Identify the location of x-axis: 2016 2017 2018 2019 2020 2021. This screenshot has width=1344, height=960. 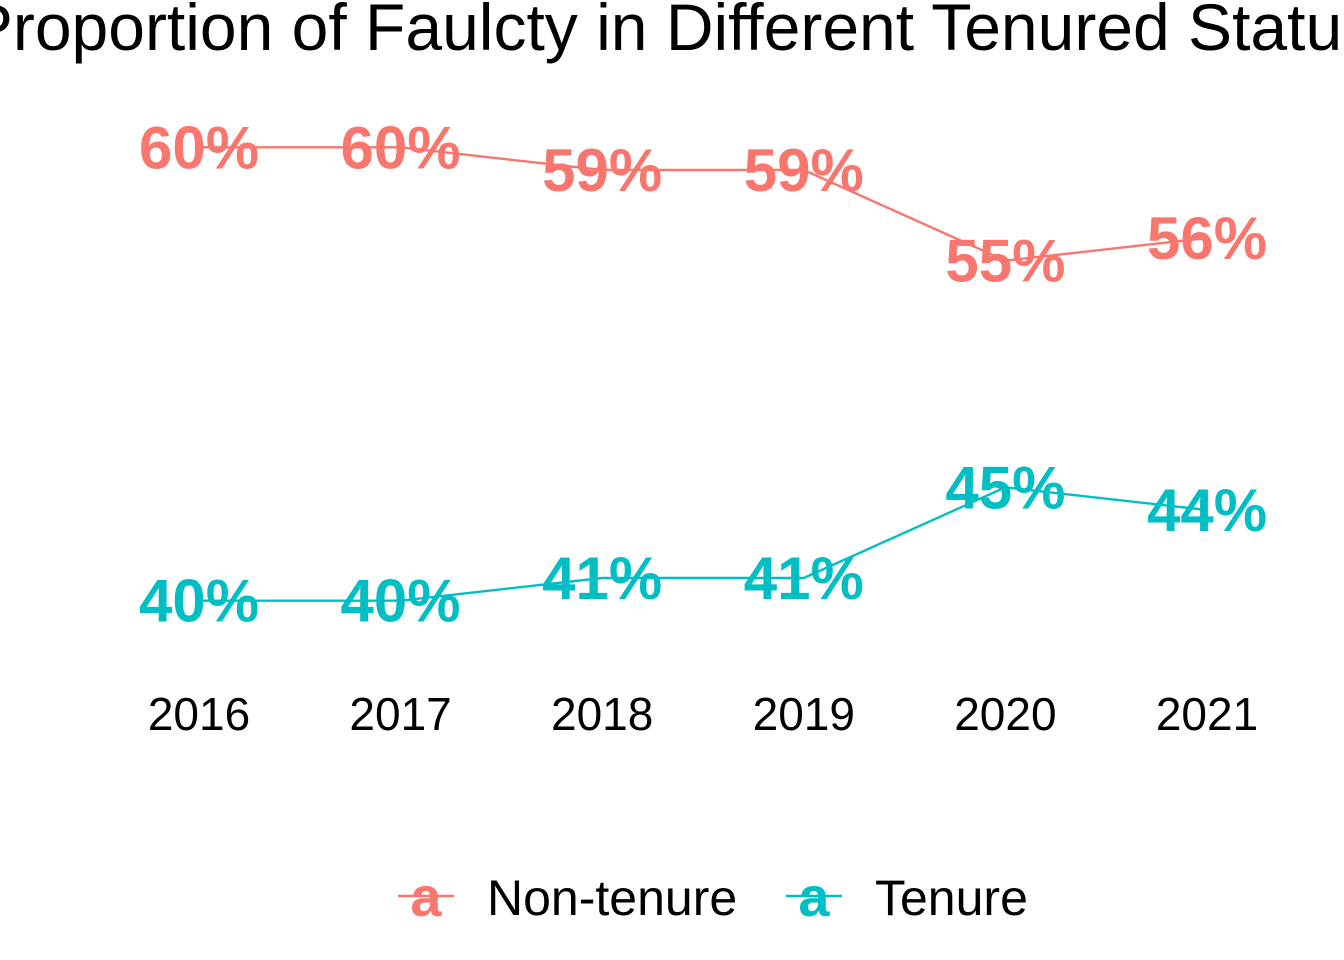
(703, 714).